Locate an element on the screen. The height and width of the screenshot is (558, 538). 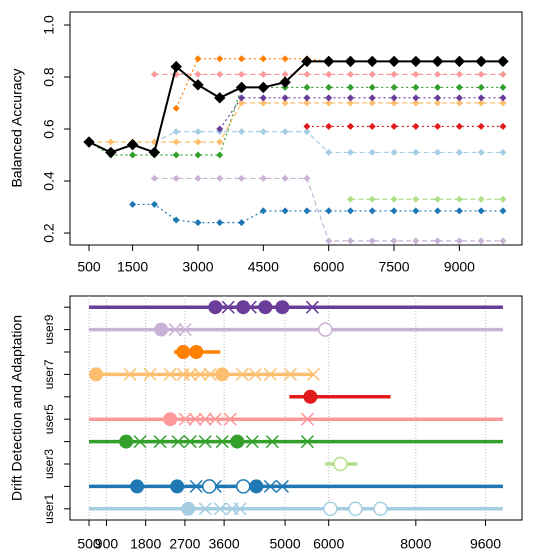
y-tick-label: 0.4 is located at coordinates (49, 181).